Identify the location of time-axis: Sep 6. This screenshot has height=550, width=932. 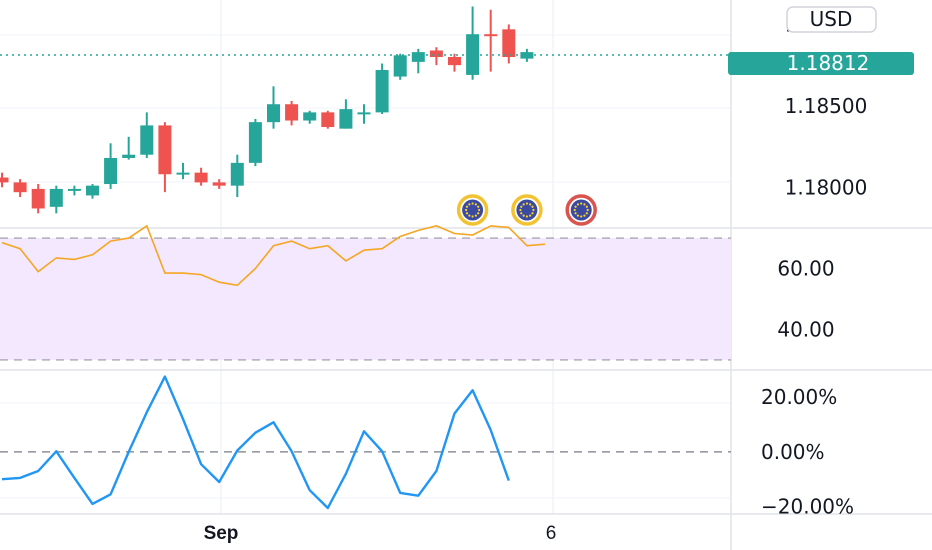
(380, 533).